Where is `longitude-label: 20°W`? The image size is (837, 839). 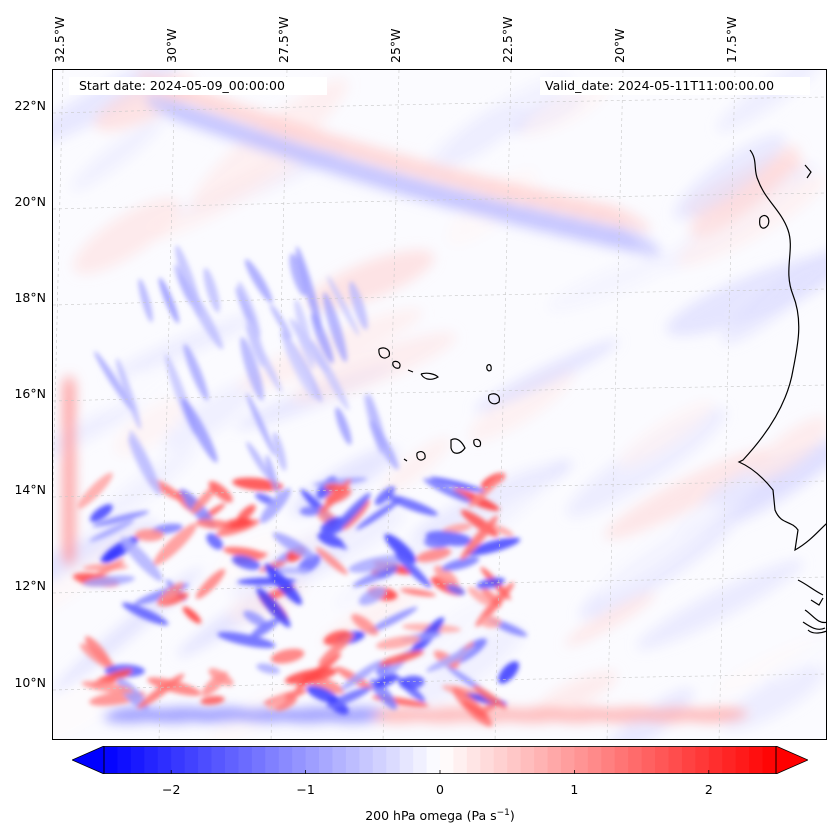 longitude-label: 20°W is located at coordinates (619, 45).